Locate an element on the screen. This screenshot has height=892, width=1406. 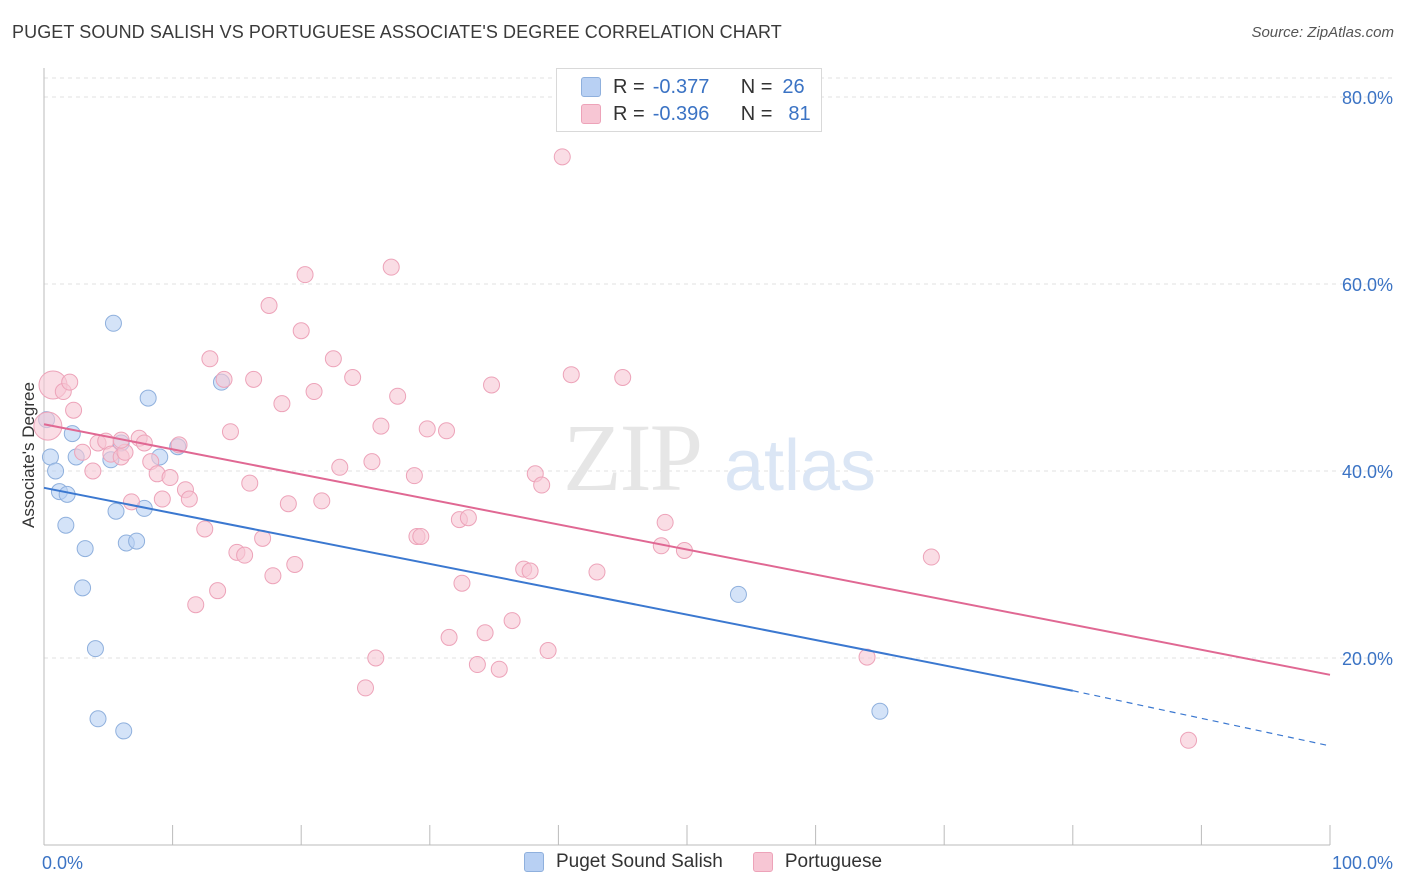
legend-item-portuguese: Portuguese is located at coordinates (817, 862).